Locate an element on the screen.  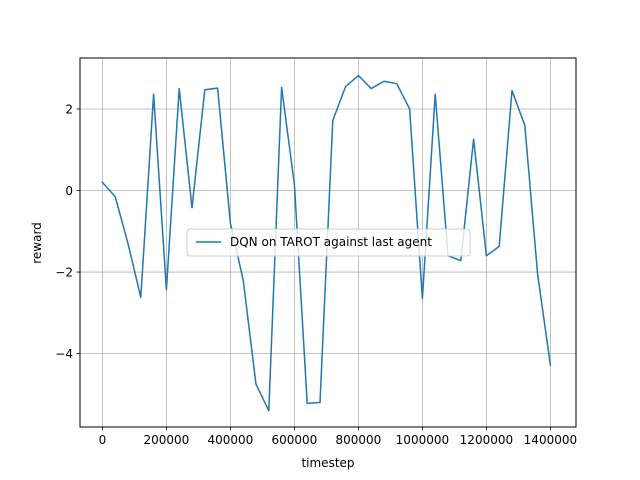
y-tick-label: −4 is located at coordinates (64, 354).